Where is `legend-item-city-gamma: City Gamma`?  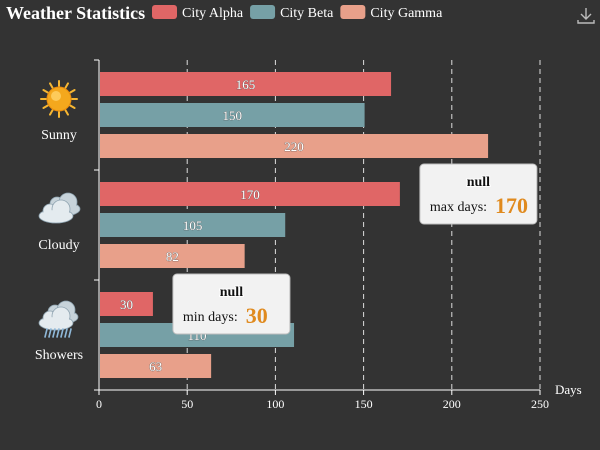
legend-item-city-gamma: City Gamma is located at coordinates (391, 13).